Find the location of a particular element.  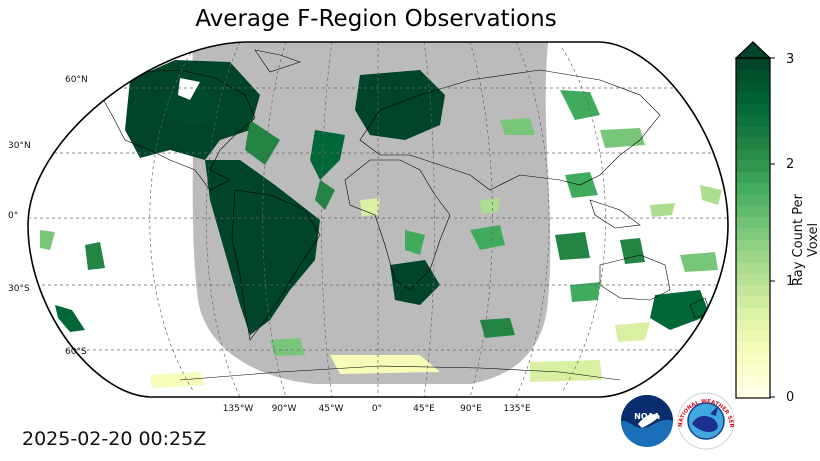

lat-label-60s: 60°S is located at coordinates (76, 352).